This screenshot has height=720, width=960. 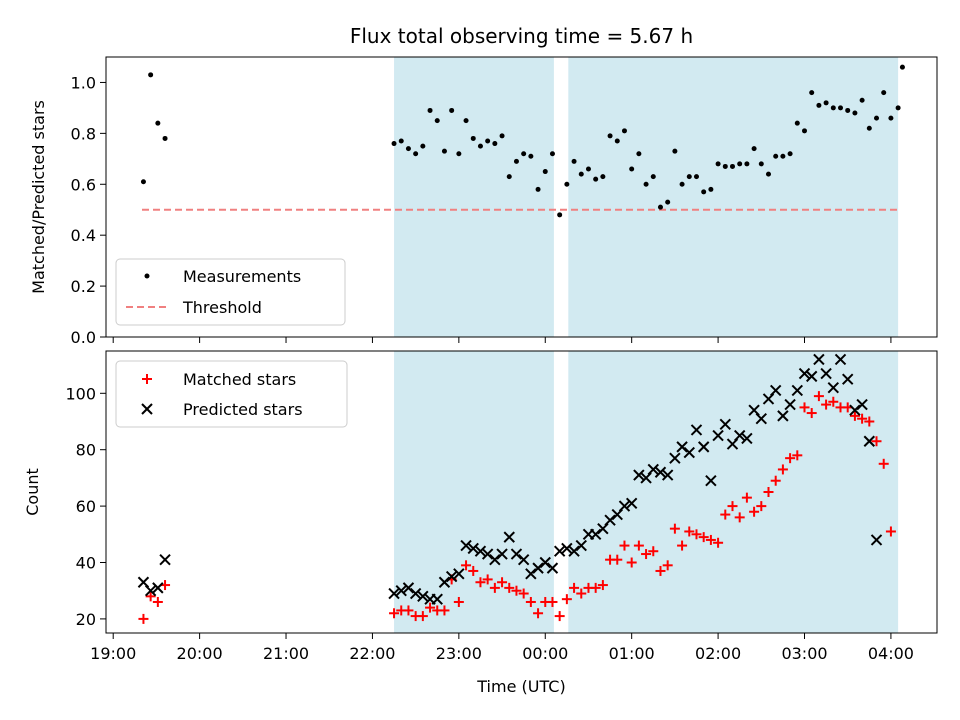 What do you see at coordinates (113, 653) in the screenshot?
I see `x-tick-label: 19:00` at bounding box center [113, 653].